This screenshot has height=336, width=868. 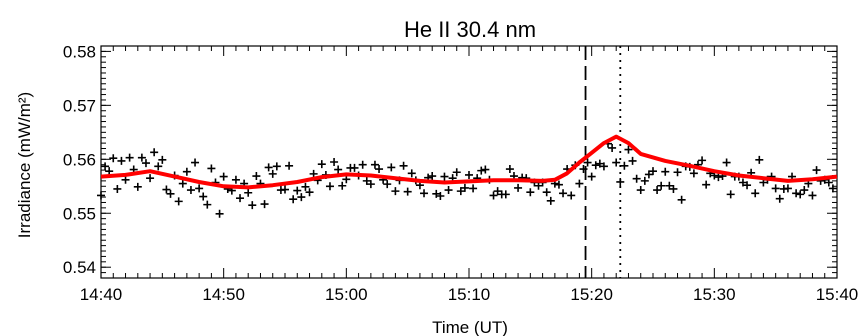 I want to click on x-axis-label: Time (UT), so click(x=470, y=327).